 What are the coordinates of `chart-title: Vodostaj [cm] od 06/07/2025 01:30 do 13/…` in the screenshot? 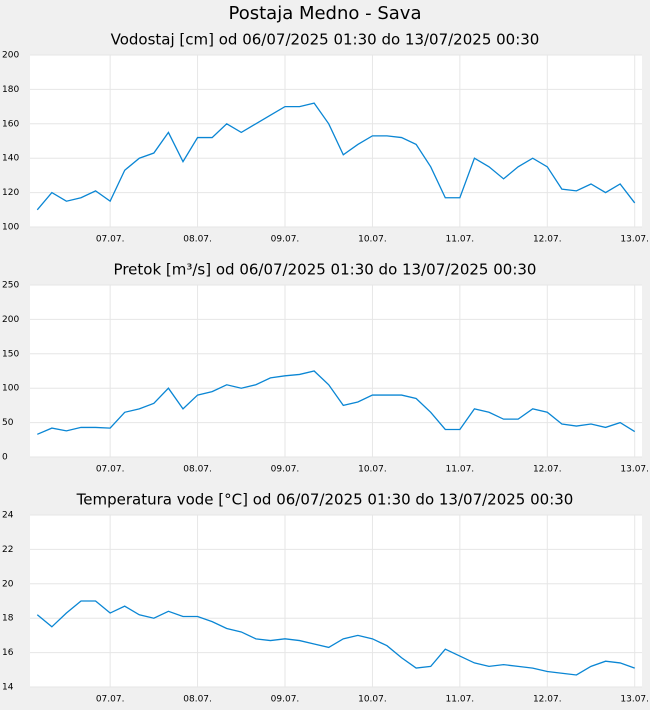 It's located at (325, 40).